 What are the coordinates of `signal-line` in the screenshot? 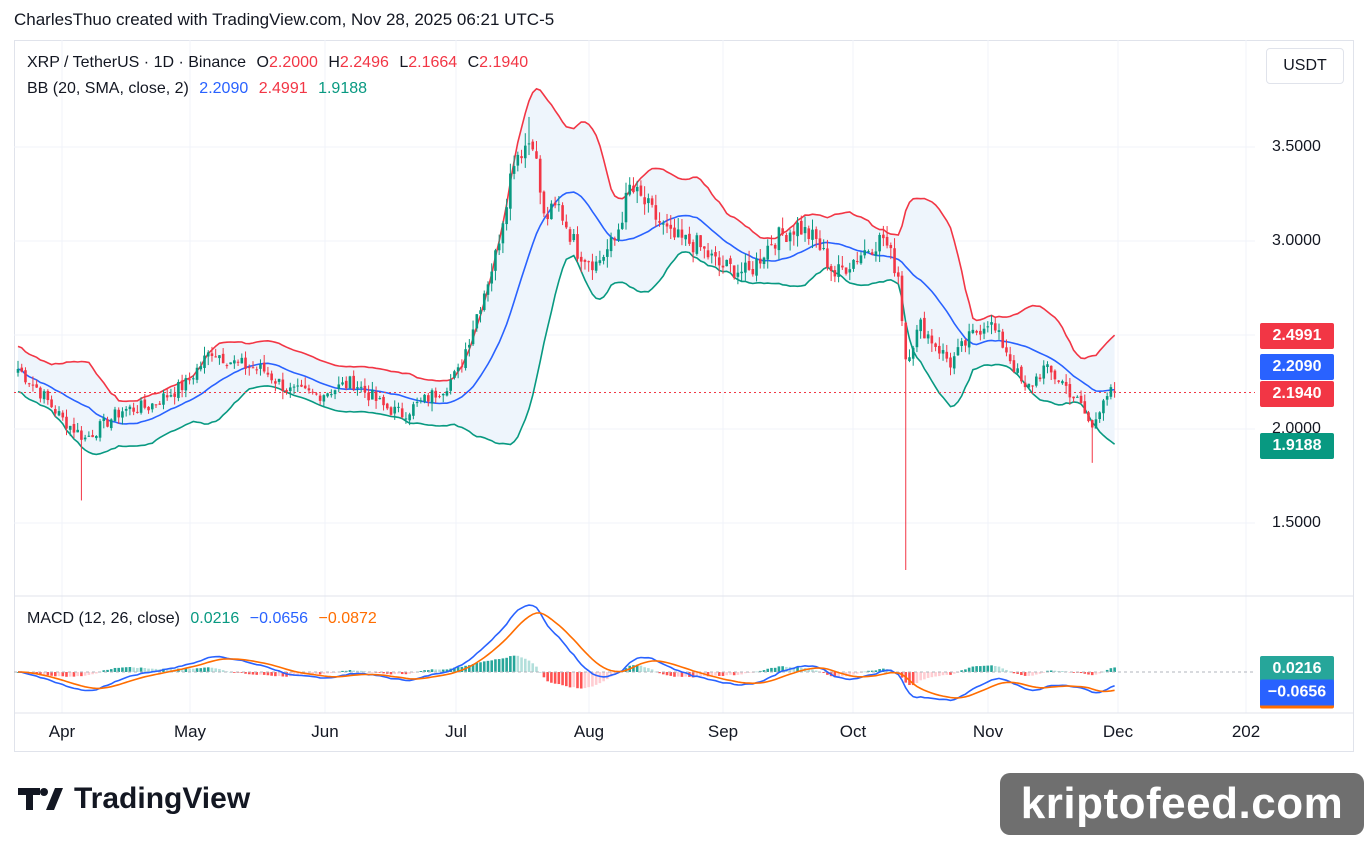 It's located at (566, 655).